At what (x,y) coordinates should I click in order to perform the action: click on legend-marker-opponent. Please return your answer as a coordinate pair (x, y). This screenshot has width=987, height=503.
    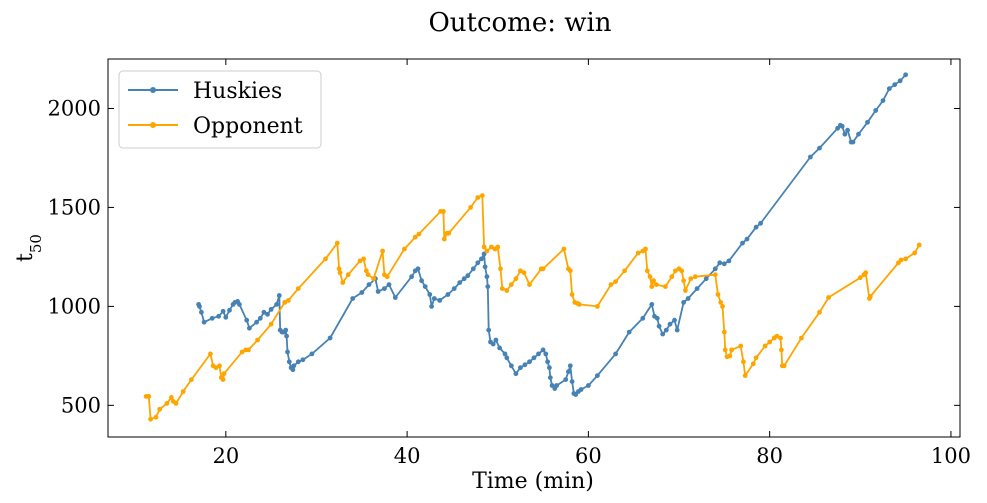
    Looking at the image, I should click on (153, 125).